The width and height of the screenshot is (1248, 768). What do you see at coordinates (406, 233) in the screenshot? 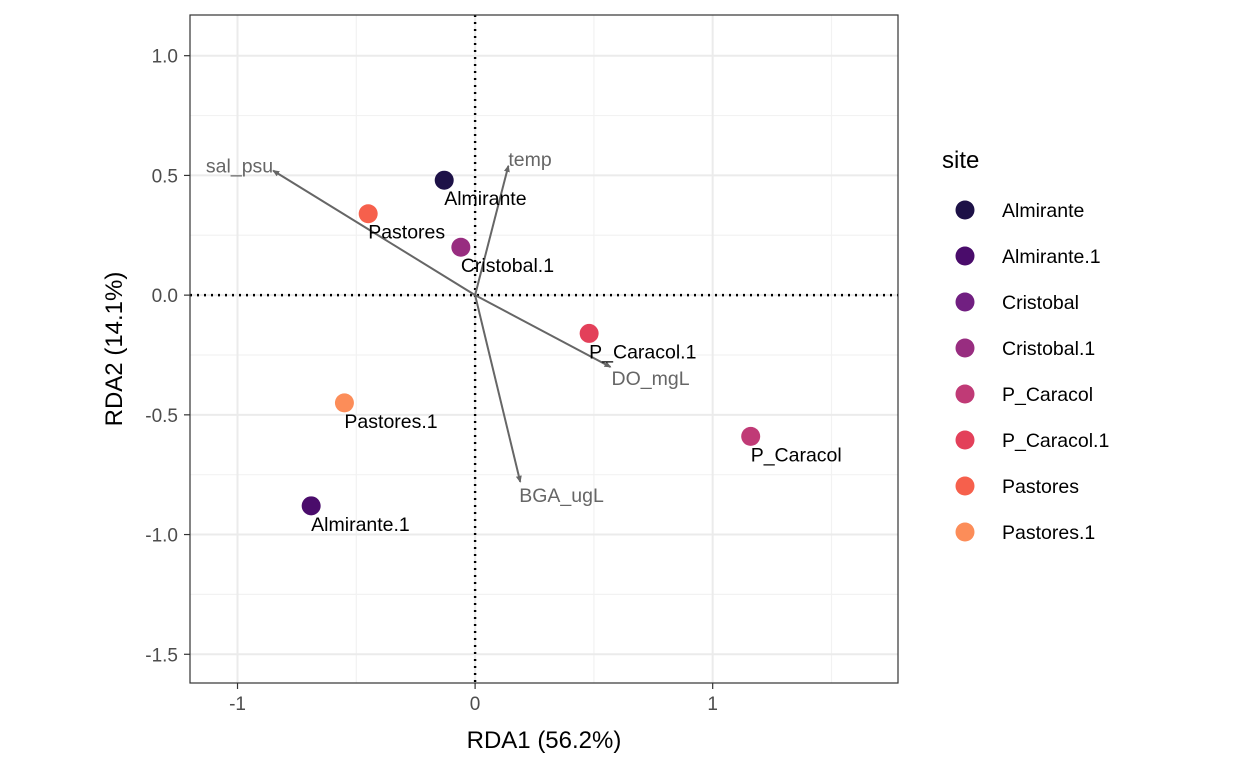
I see `site-point-label: Pastores` at bounding box center [406, 233].